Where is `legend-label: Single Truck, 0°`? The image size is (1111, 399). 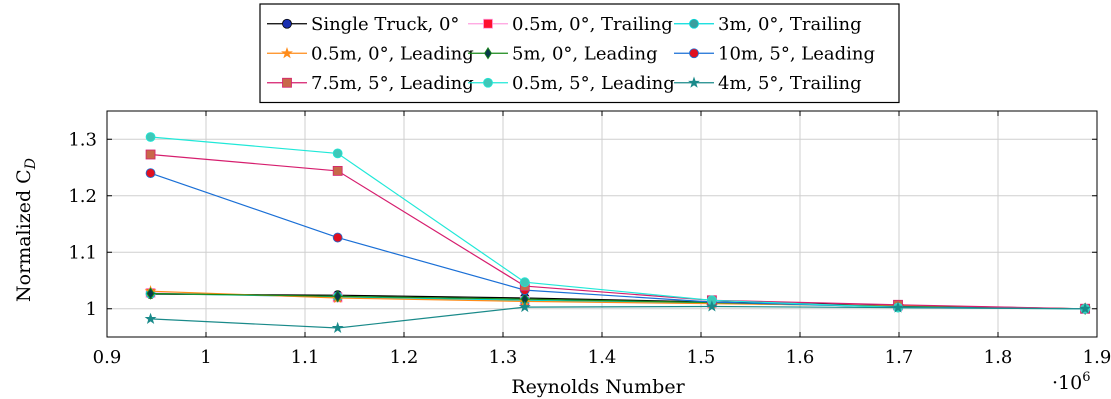 legend-label: Single Truck, 0° is located at coordinates (385, 24).